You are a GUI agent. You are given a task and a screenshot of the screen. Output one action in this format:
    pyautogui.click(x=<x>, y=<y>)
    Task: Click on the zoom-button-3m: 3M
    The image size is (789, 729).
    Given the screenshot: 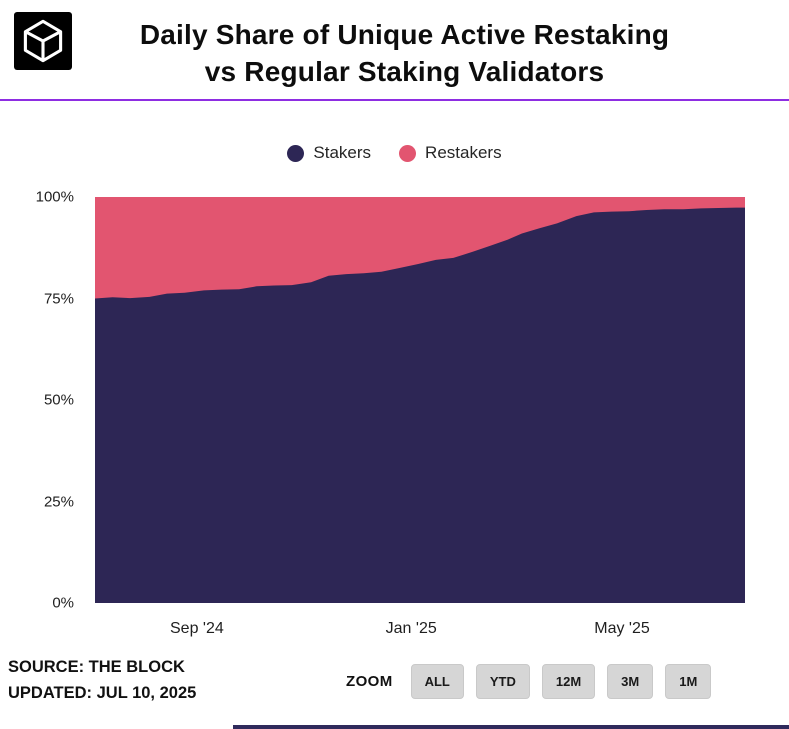 What is the action you would take?
    pyautogui.click(x=630, y=681)
    